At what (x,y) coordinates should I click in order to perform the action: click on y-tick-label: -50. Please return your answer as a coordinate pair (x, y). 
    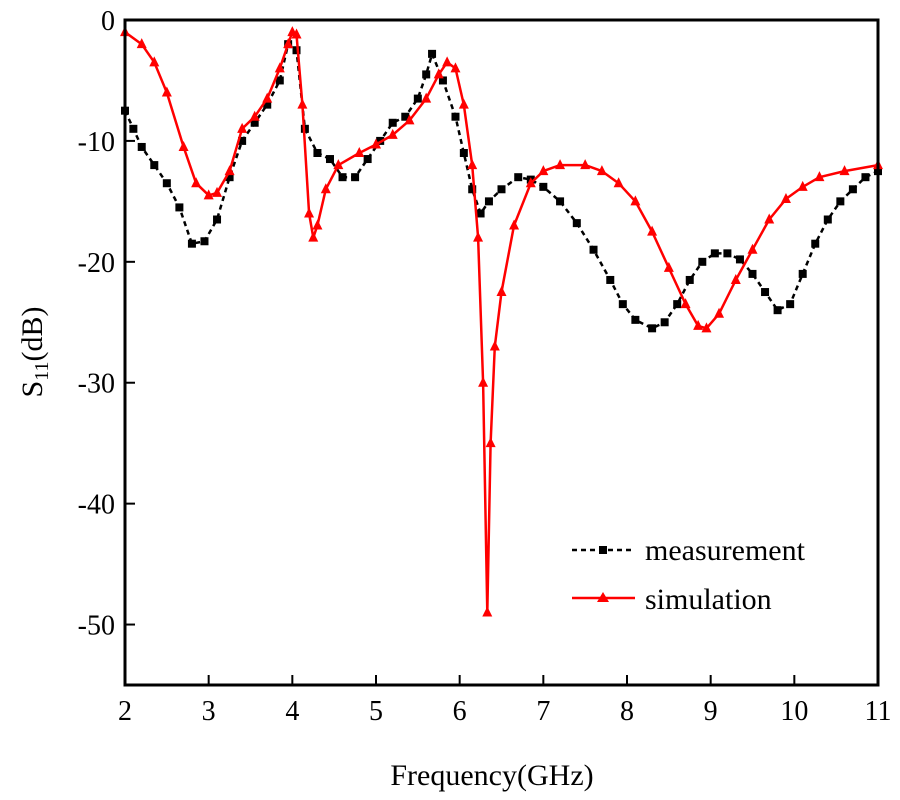
    Looking at the image, I should click on (96, 626).